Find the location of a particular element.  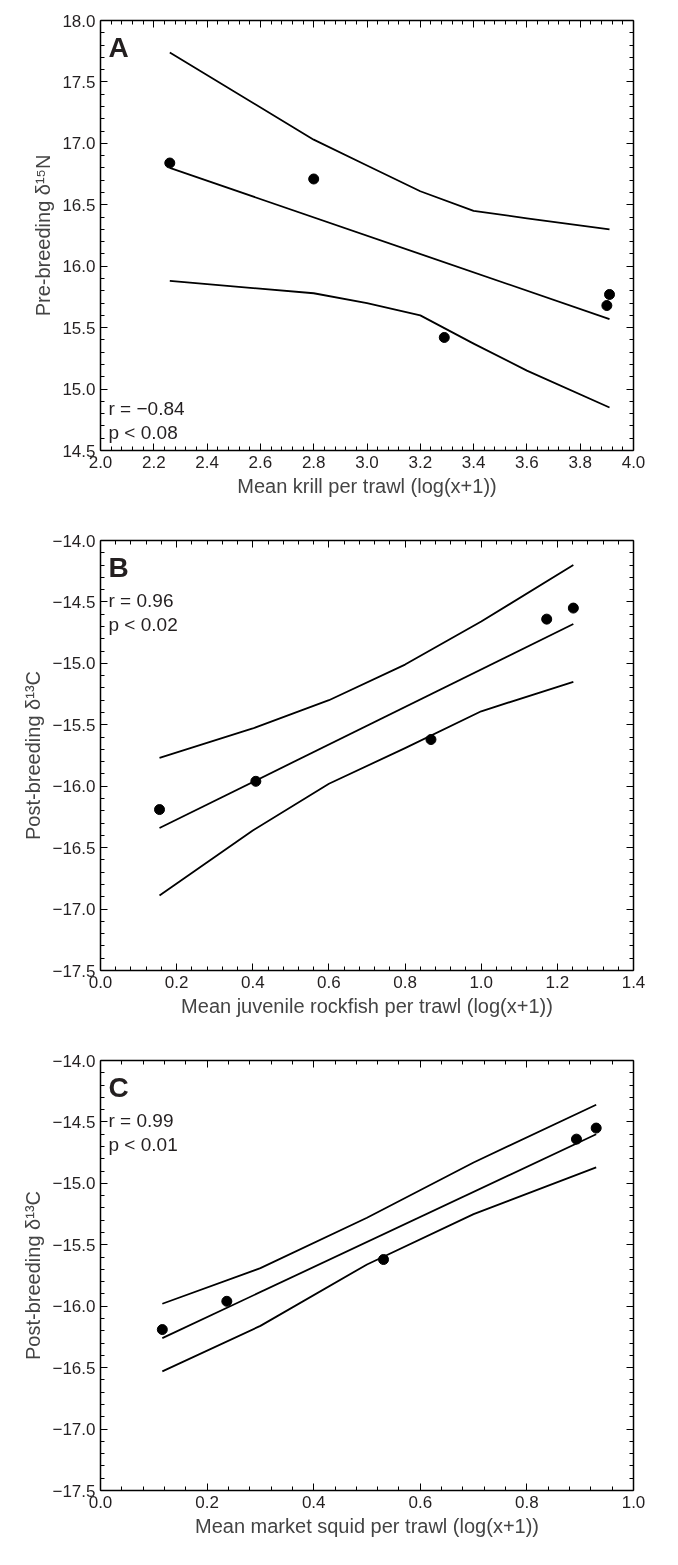

y-axis-title: Pre-breeding δ¹⁵N is located at coordinates (43, 235).